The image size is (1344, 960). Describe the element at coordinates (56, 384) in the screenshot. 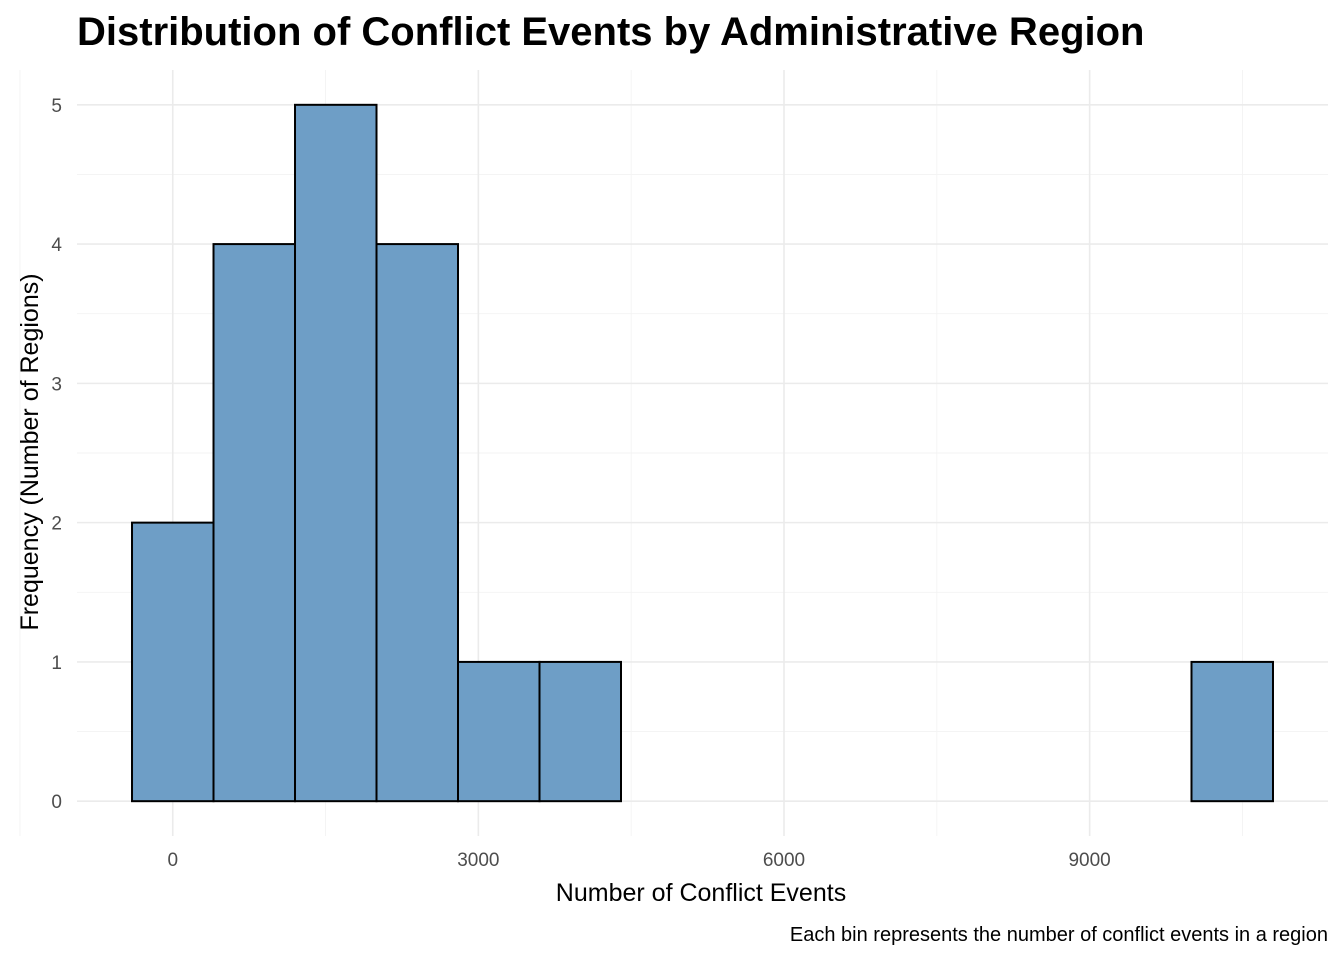

I see `y-tick-label: 3` at that location.